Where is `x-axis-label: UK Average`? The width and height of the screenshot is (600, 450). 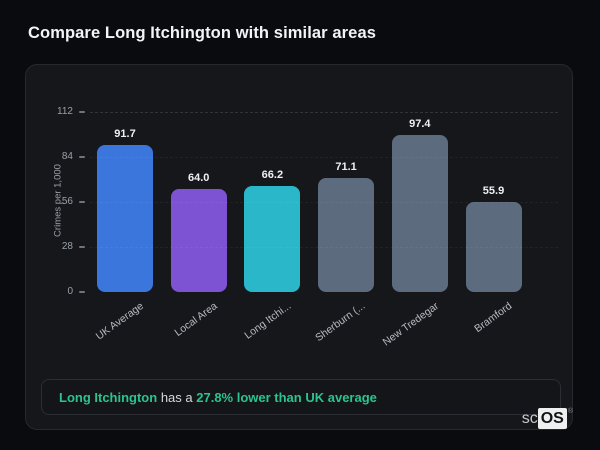
x-axis-label: UK Average is located at coordinates (120, 321).